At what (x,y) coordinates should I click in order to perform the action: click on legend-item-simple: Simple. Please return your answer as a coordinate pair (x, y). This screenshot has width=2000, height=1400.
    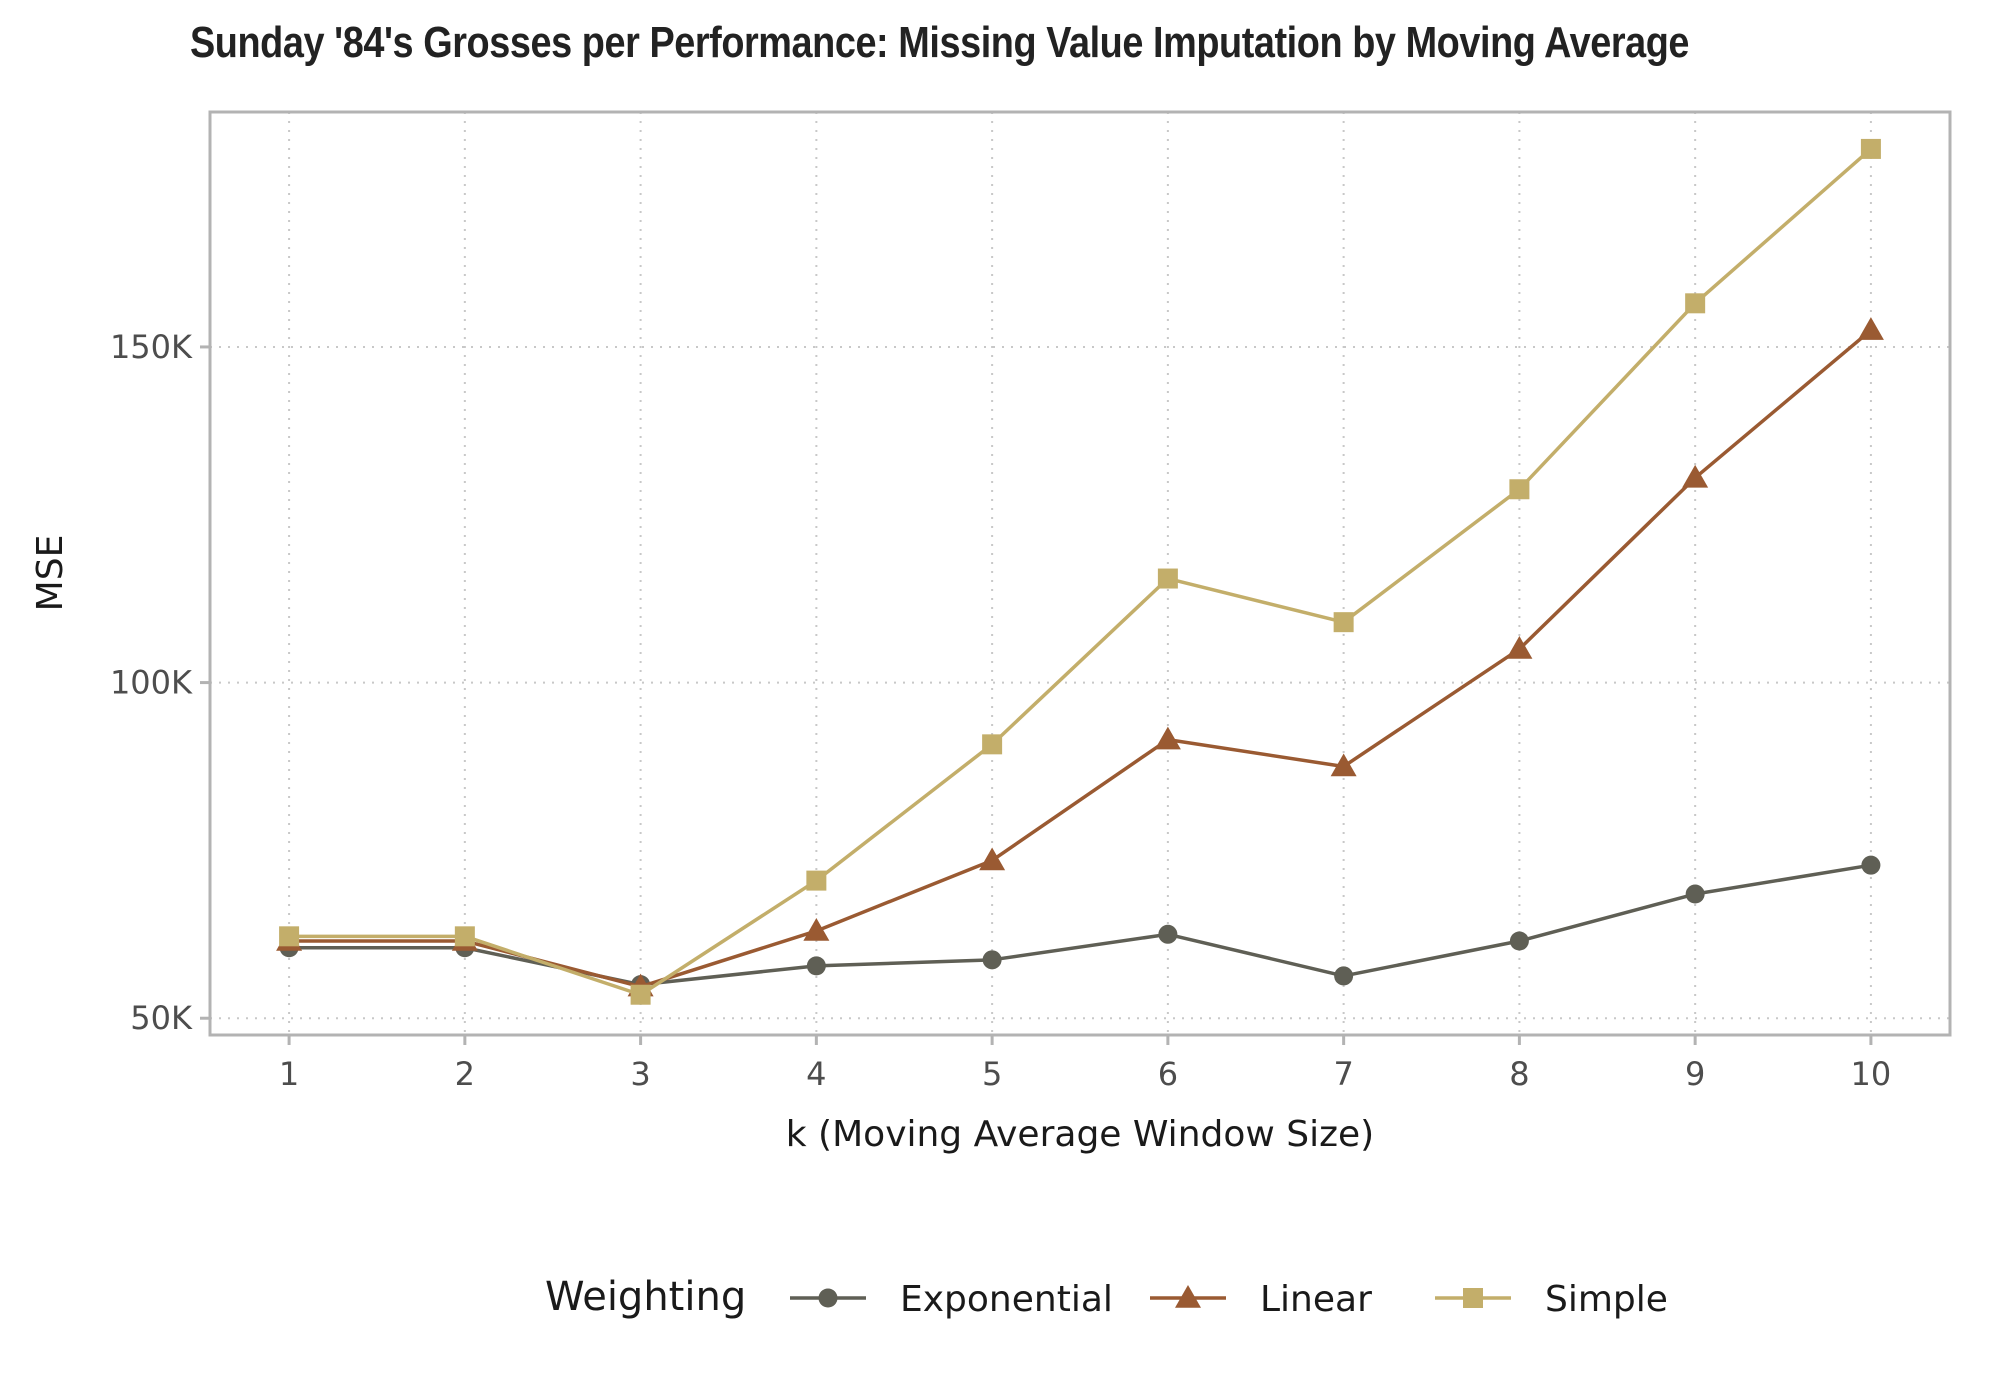
    Looking at the image, I should click on (1551, 1299).